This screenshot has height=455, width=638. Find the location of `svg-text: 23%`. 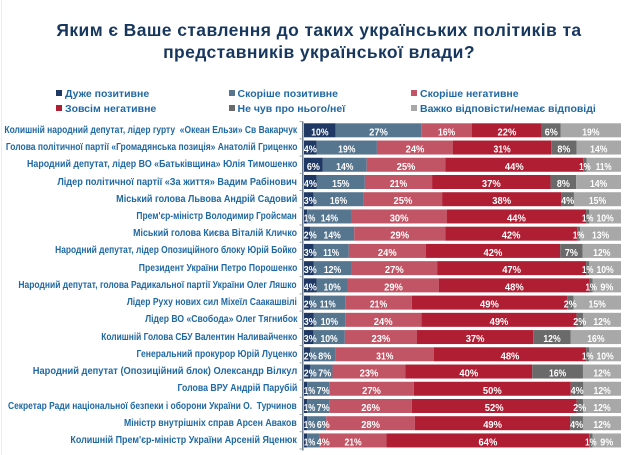

svg-text: 23% is located at coordinates (369, 374).